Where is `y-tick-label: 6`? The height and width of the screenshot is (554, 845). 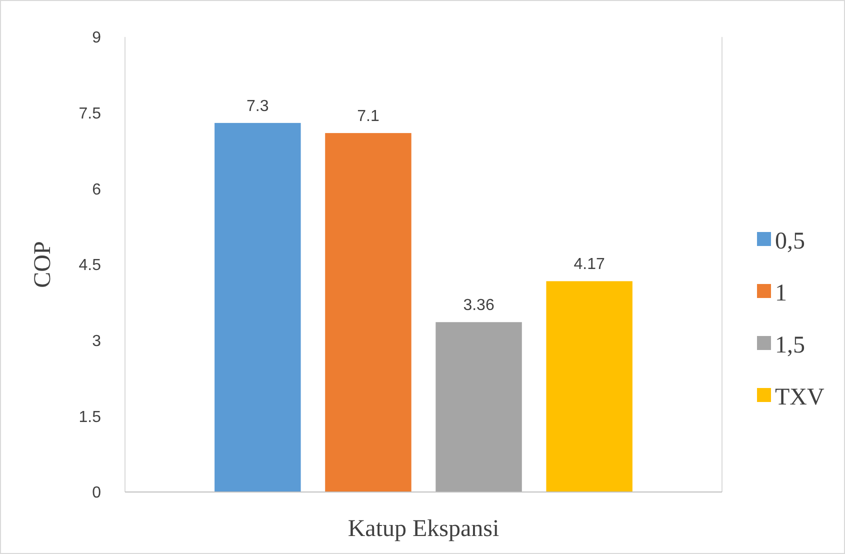 y-tick-label: 6 is located at coordinates (97, 189).